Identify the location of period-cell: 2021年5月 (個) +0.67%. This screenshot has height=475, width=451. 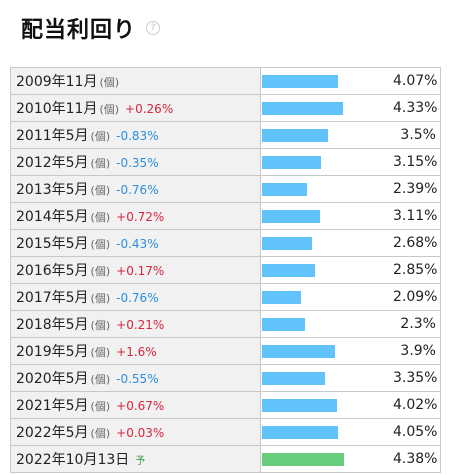
(135, 405).